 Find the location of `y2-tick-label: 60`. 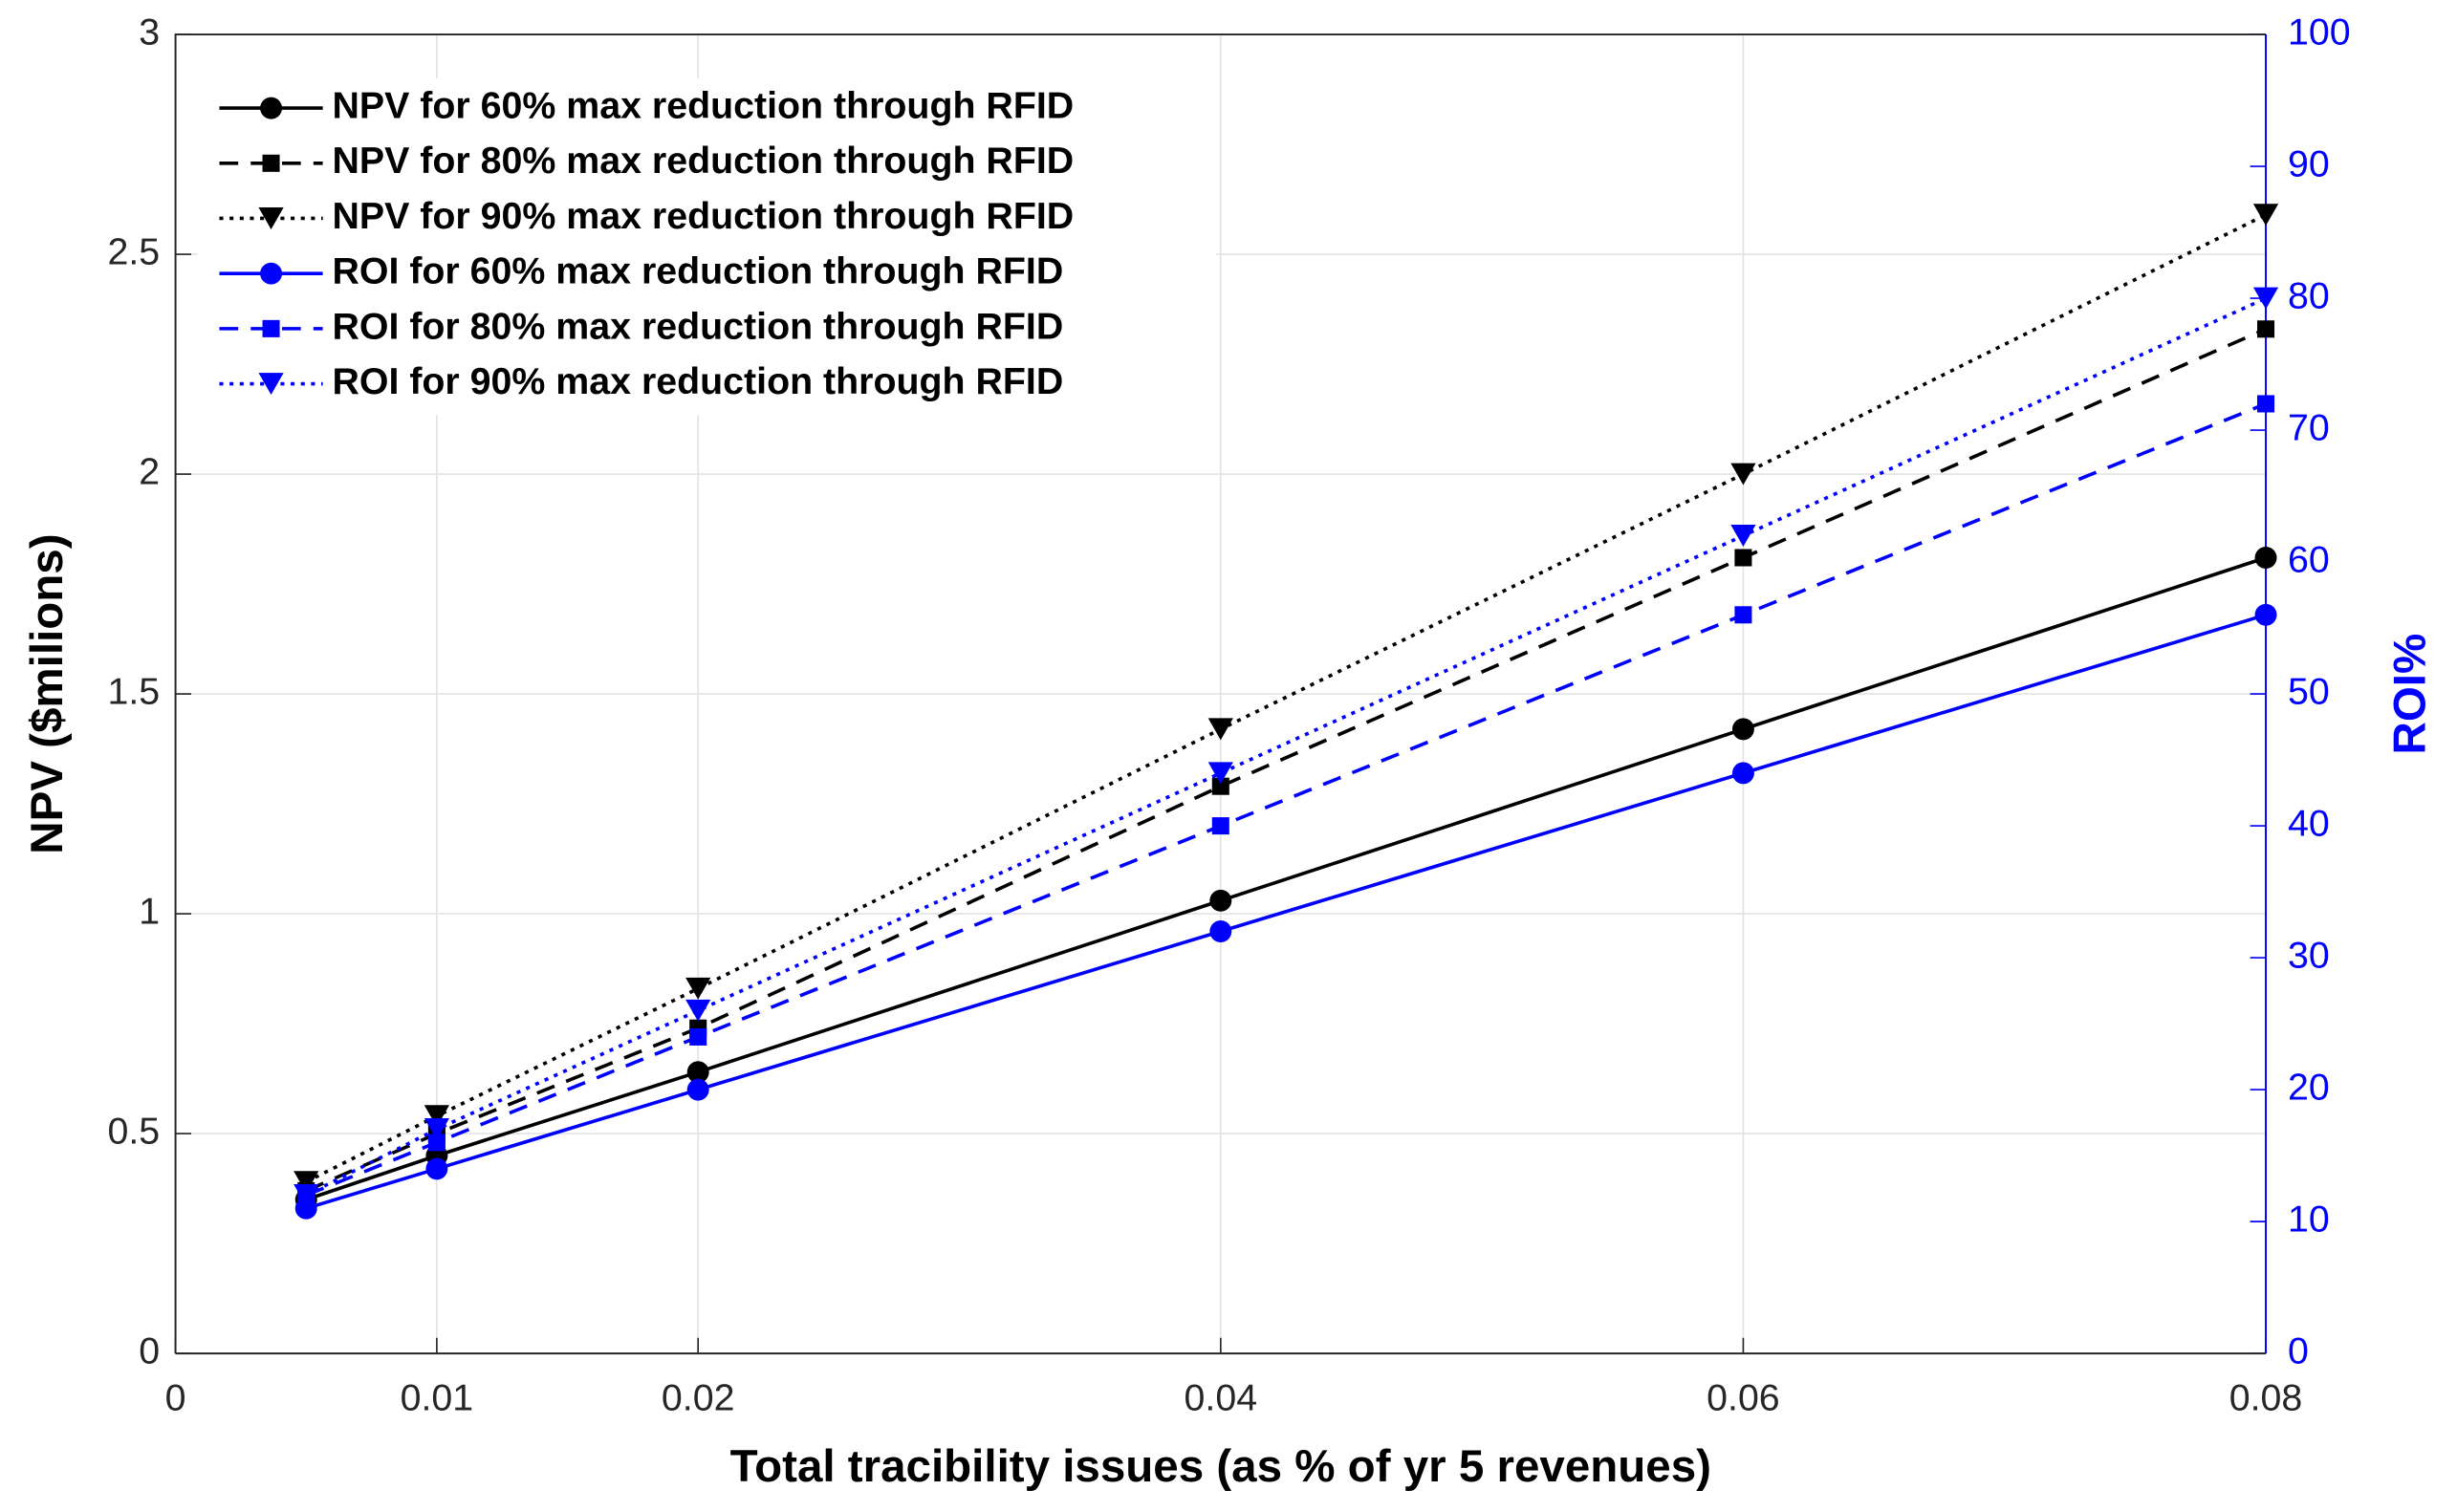

y2-tick-label: 60 is located at coordinates (2309, 559).